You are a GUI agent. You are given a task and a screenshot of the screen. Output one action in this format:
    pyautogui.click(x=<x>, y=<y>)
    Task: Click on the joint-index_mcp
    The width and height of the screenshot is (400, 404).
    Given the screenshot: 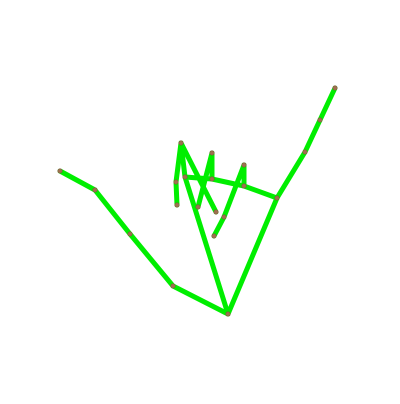 What is the action you would take?
    pyautogui.click(x=185, y=177)
    